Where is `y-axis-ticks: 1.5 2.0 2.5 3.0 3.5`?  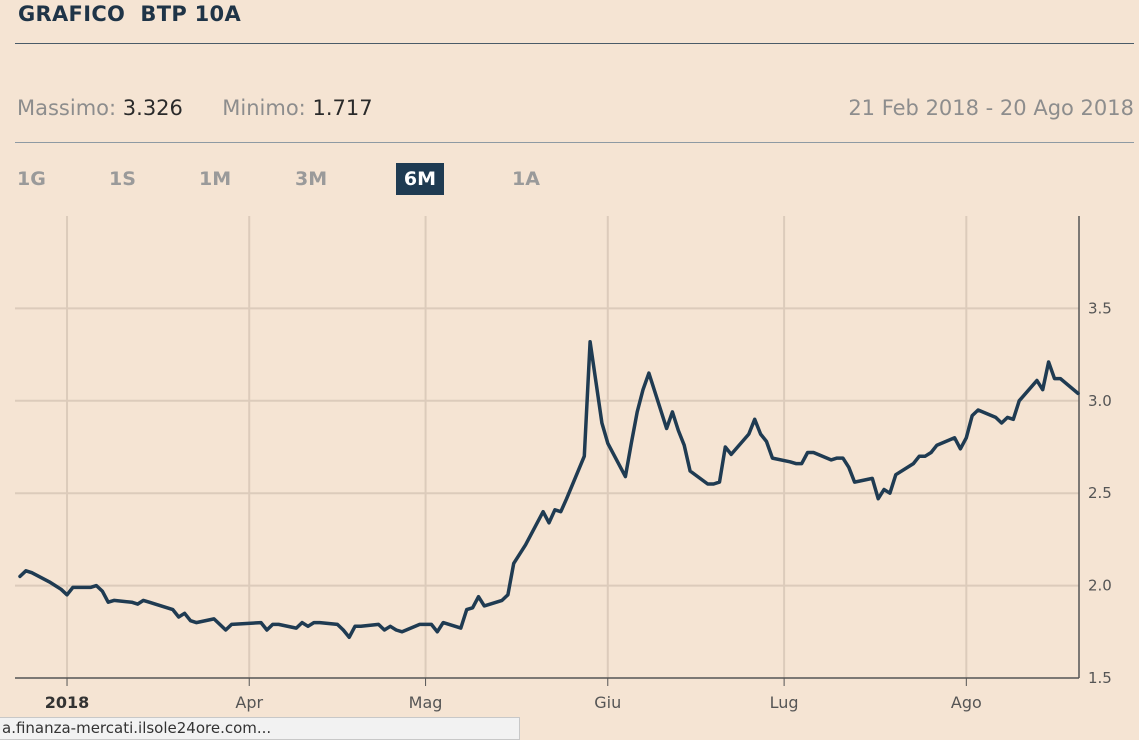 y-axis-ticks: 1.5 2.0 2.5 3.0 3.5 is located at coordinates (1100, 493).